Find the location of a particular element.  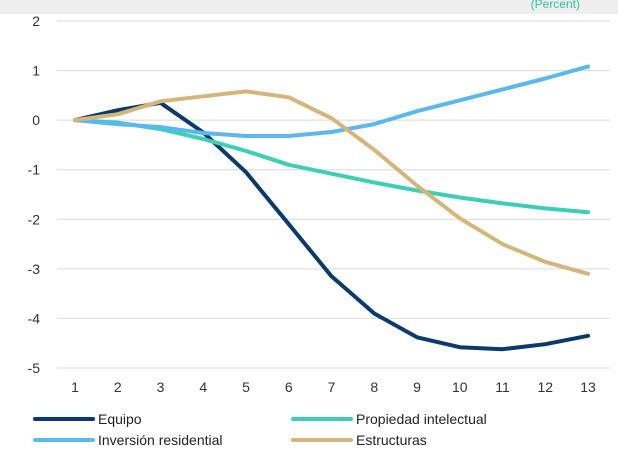

x-tick-label: 3 is located at coordinates (161, 387).